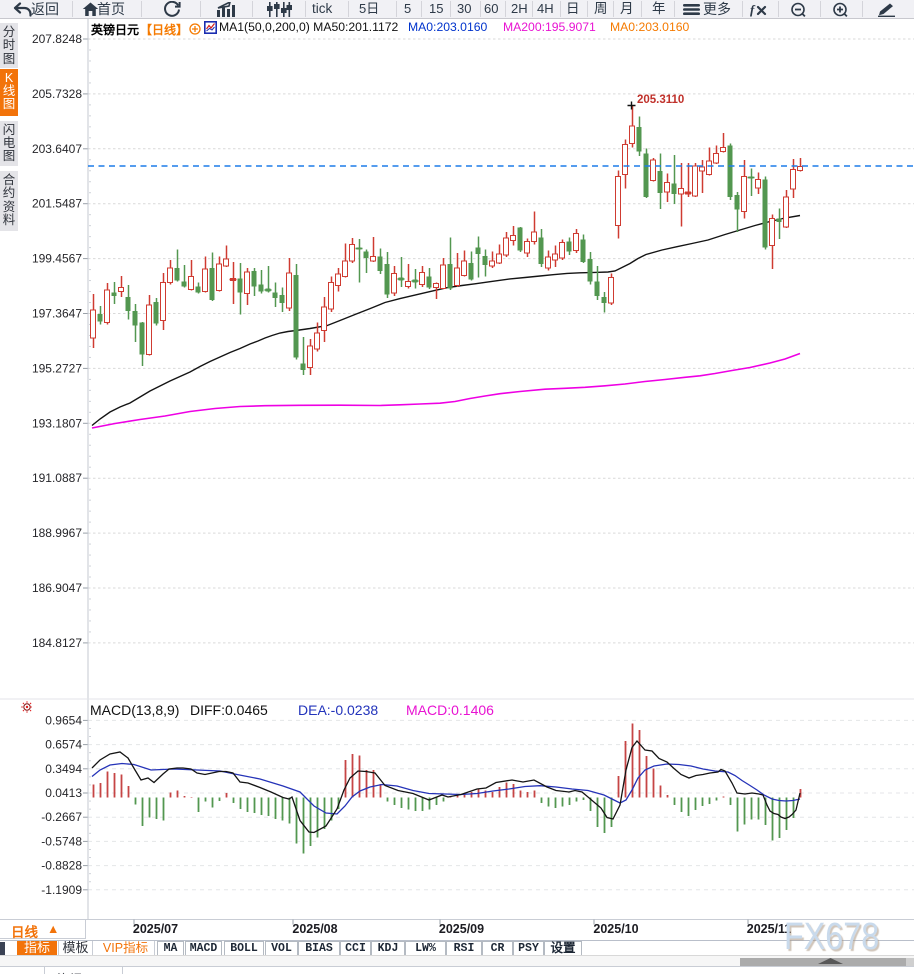  I want to click on svg-text: -0.5748, so click(61, 841).